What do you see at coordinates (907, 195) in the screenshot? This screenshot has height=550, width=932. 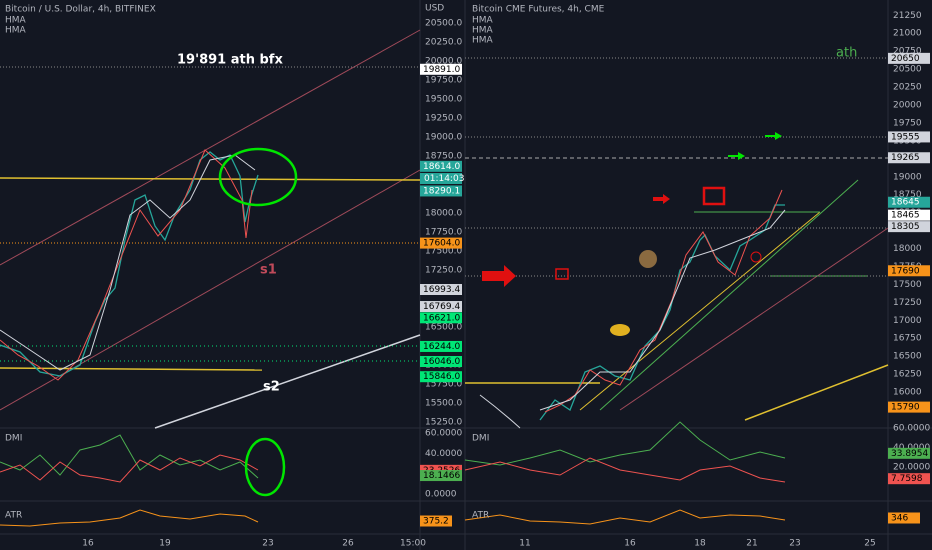 I see `price-axis-label: 18750` at bounding box center [907, 195].